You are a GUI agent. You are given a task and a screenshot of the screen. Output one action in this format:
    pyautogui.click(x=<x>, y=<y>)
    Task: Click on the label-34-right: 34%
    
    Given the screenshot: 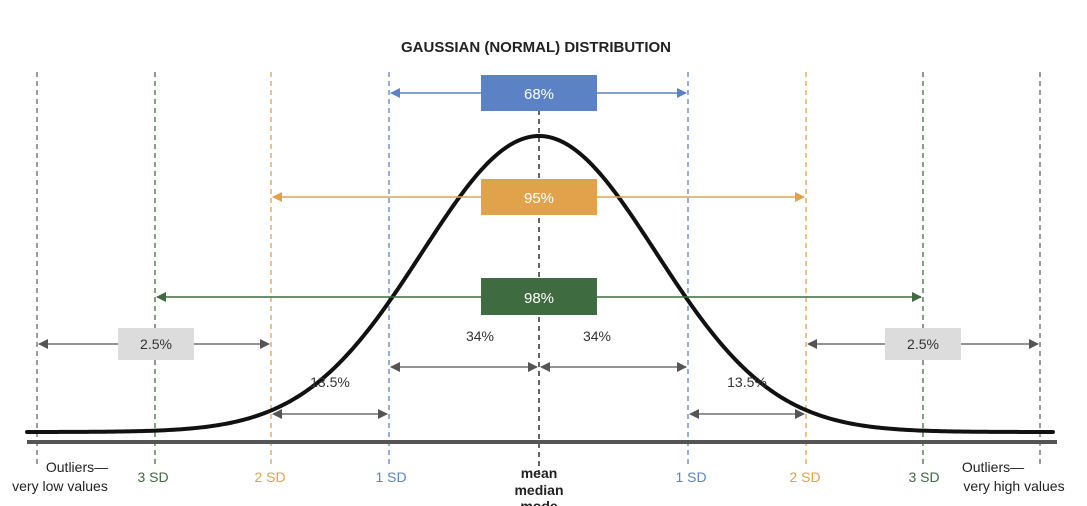 What is the action you would take?
    pyautogui.click(x=597, y=336)
    